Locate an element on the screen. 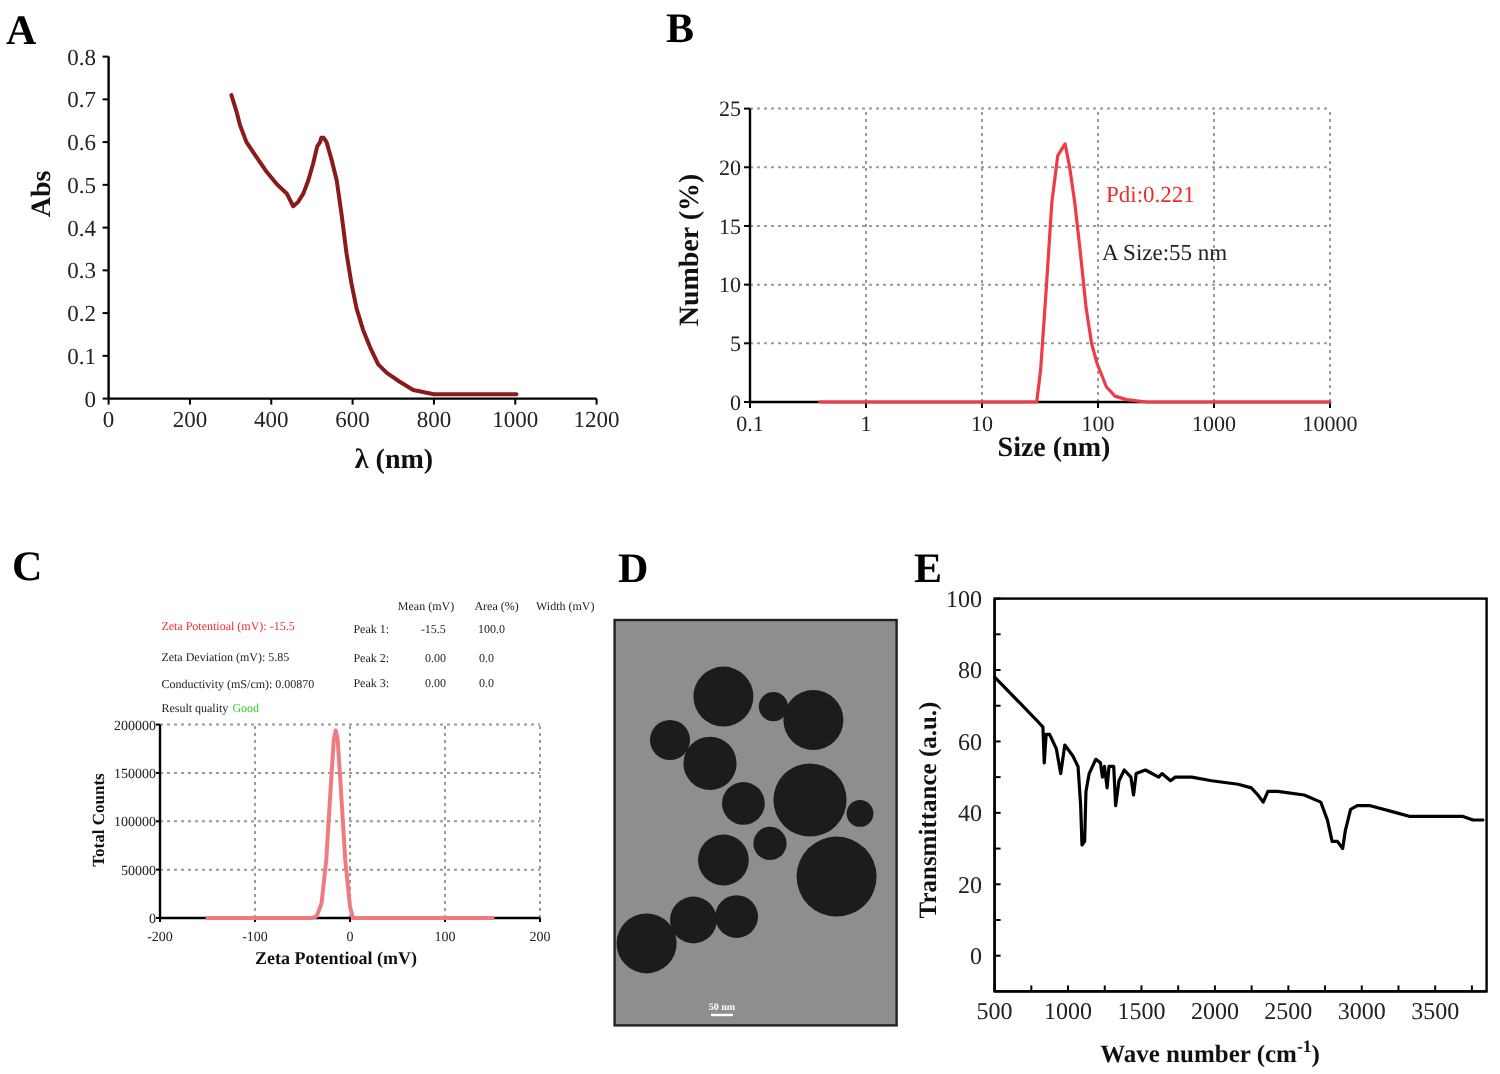 Image resolution: width=1500 pixels, height=1074 pixels. x-axis-title: λ (nm) is located at coordinates (394, 461).